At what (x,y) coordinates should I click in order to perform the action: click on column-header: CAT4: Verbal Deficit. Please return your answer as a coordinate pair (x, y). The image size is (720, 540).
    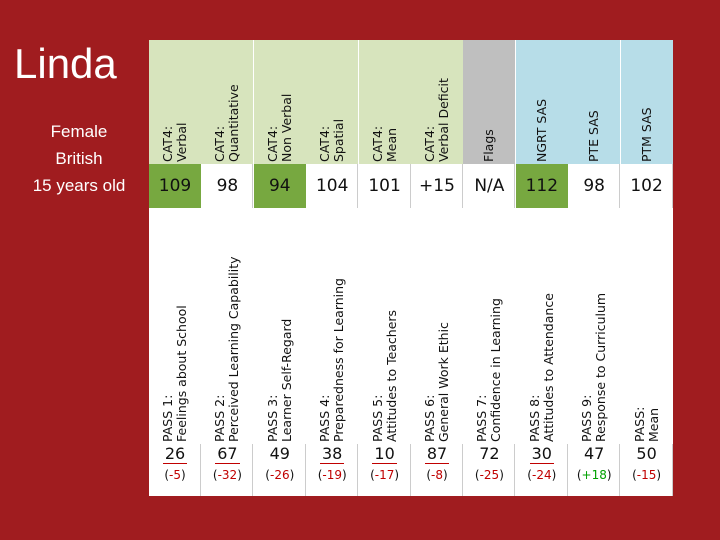
    Looking at the image, I should click on (437, 102).